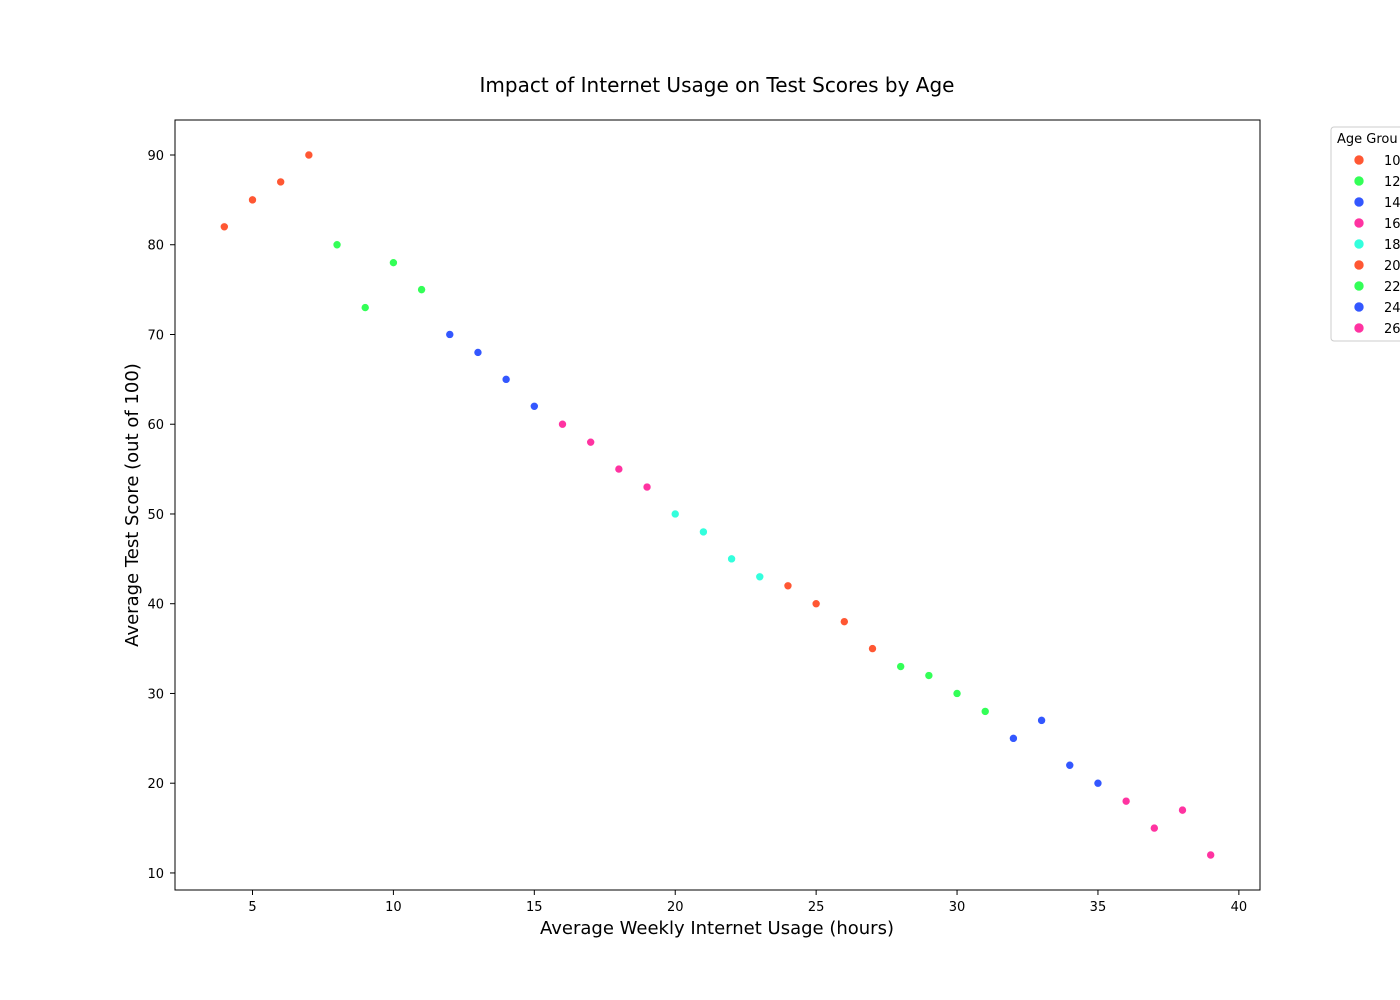 The height and width of the screenshot is (1000, 1400). I want to click on y-tick-label: 60, so click(155, 425).